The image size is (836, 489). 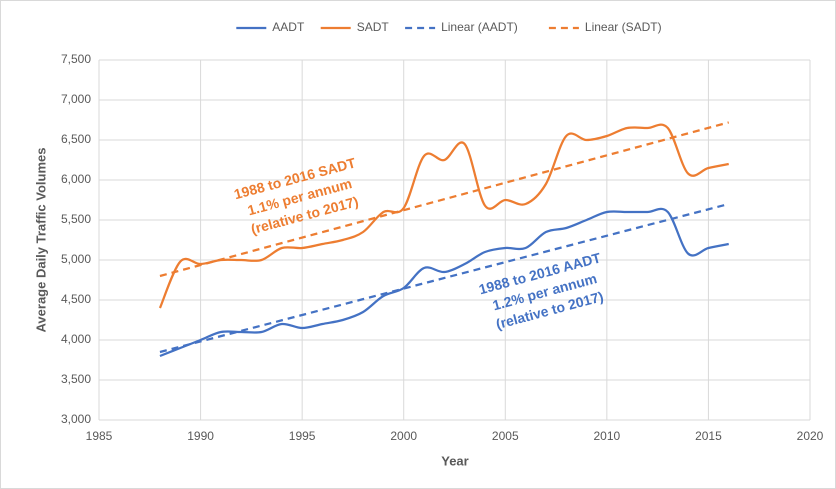 I want to click on x-tick-label: 2005, so click(x=505, y=436).